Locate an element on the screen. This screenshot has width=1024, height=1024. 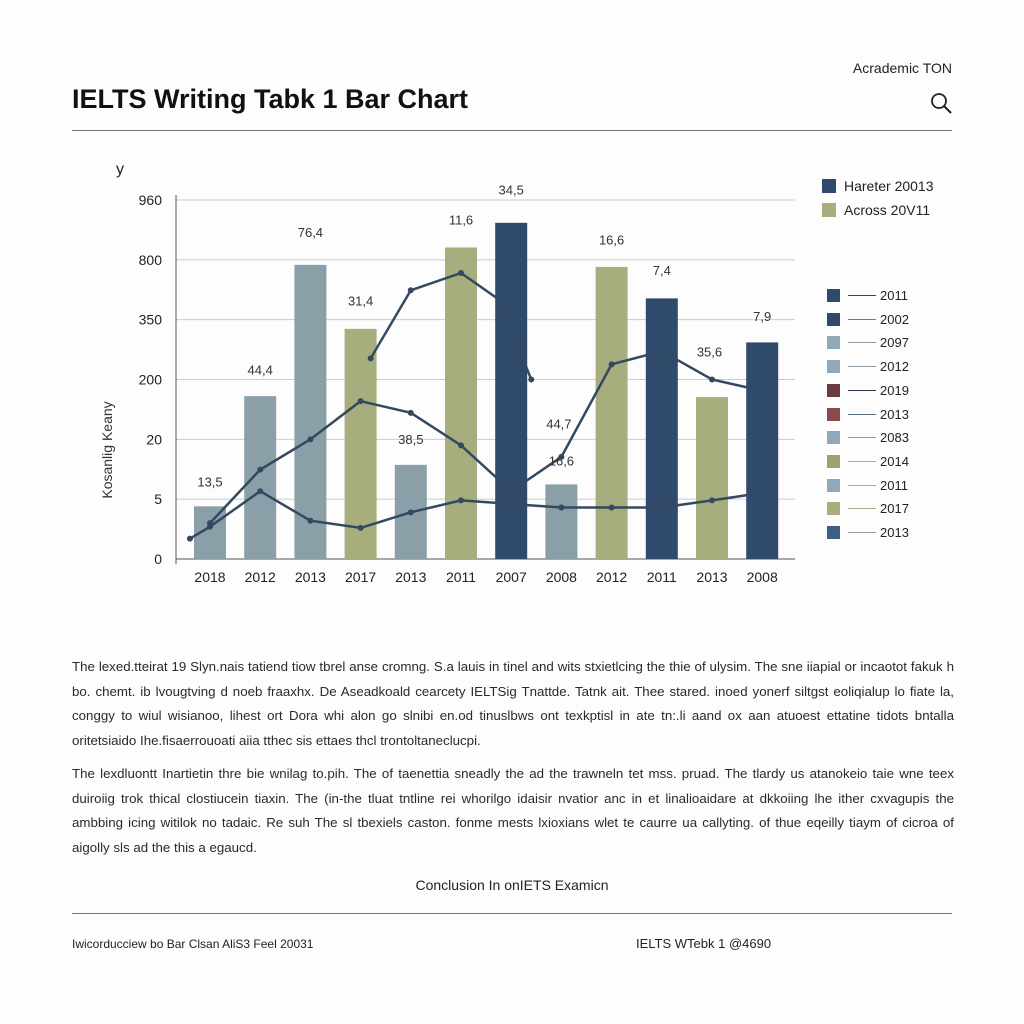
x-tick-label: 2011 is located at coordinates (461, 577).